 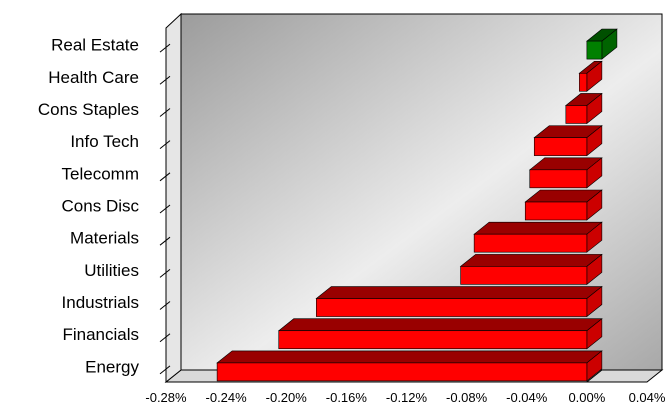 I want to click on bar-telecomm, so click(x=565, y=173).